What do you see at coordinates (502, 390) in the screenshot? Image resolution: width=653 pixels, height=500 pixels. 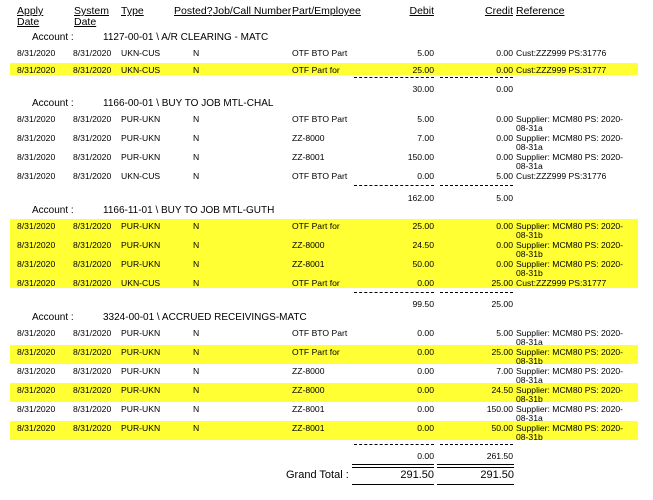 I see `credit-amount: 24.50` at bounding box center [502, 390].